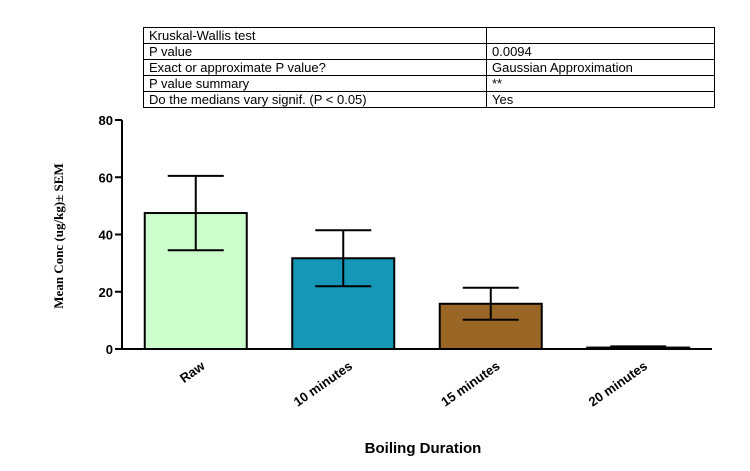 The width and height of the screenshot is (750, 471). I want to click on x-tick-label: Raw, so click(192, 372).